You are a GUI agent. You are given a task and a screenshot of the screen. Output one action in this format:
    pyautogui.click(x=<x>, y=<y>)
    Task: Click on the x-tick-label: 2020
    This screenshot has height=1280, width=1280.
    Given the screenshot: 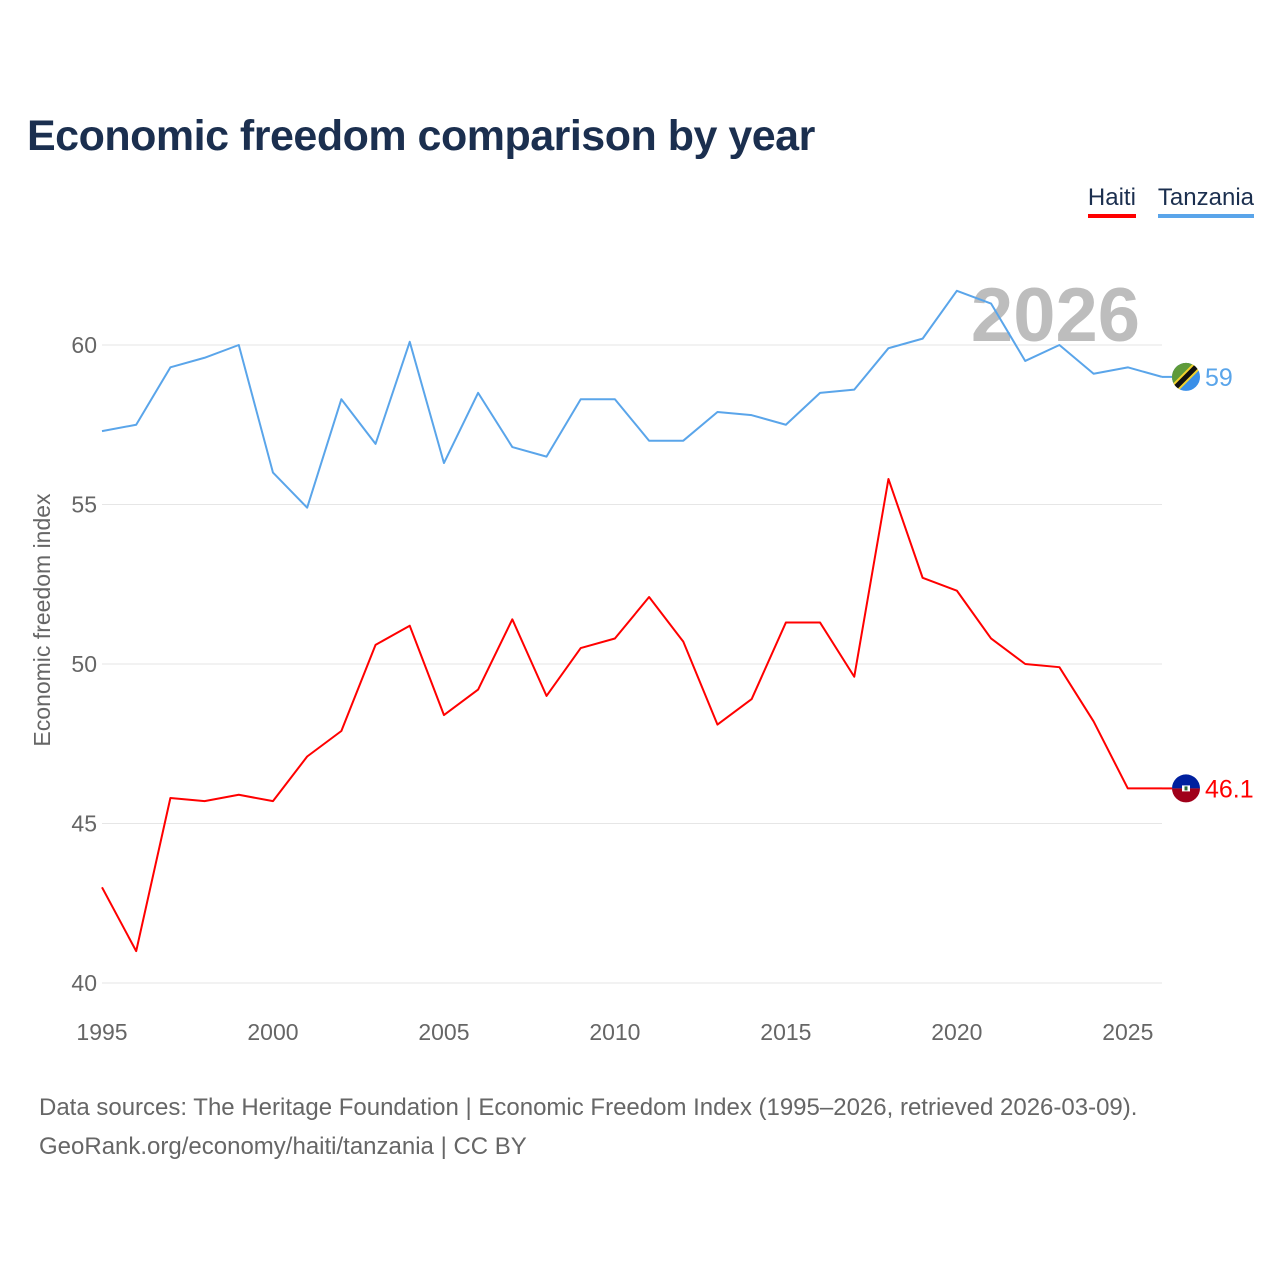 What is the action you would take?
    pyautogui.click(x=956, y=1032)
    